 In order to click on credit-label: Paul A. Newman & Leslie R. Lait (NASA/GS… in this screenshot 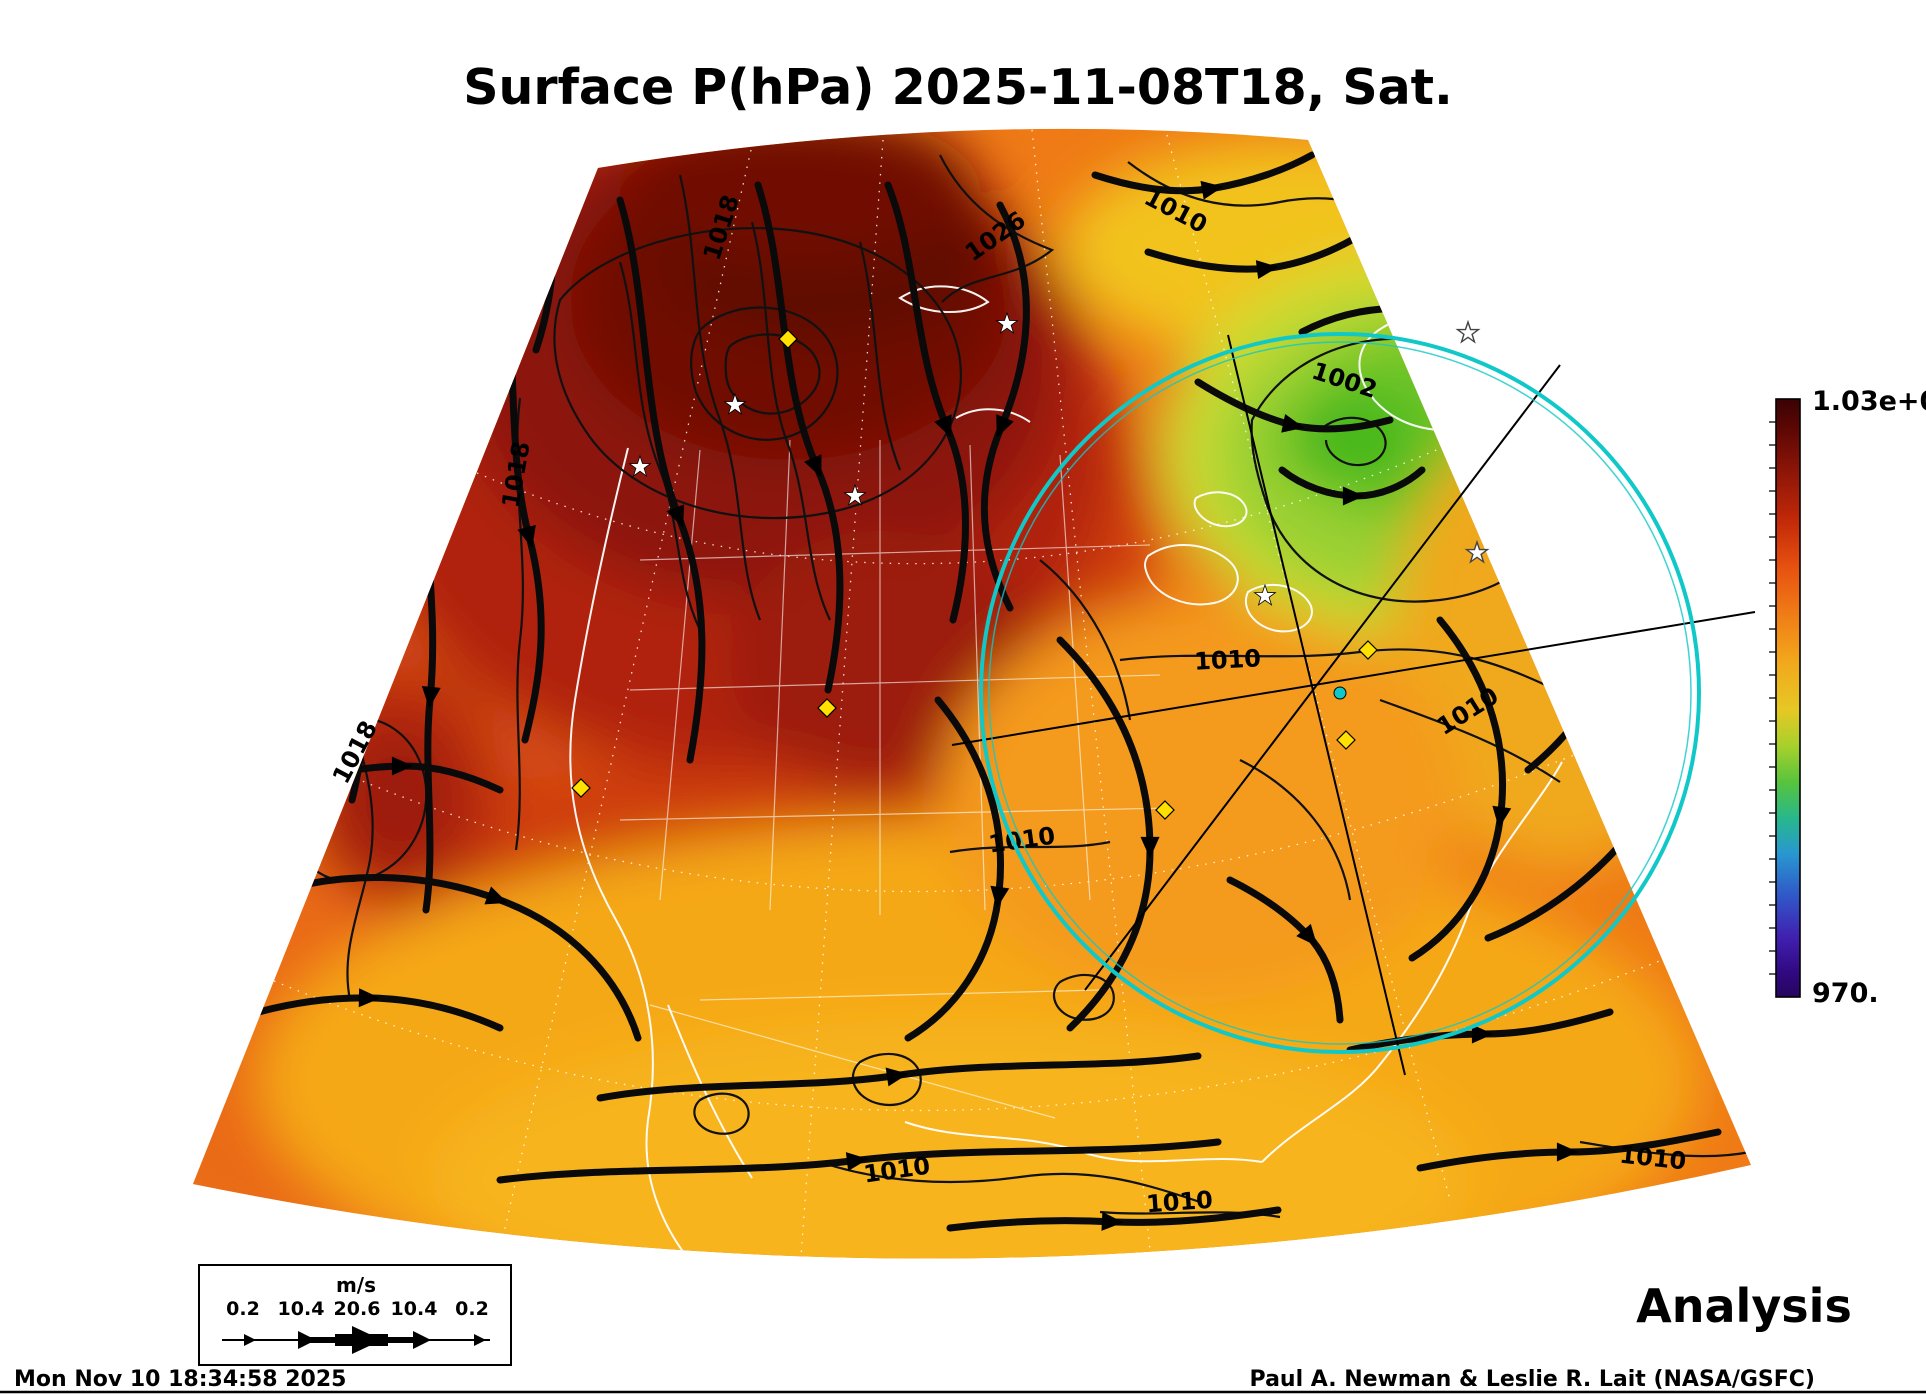, I will do `click(1532, 1379)`.